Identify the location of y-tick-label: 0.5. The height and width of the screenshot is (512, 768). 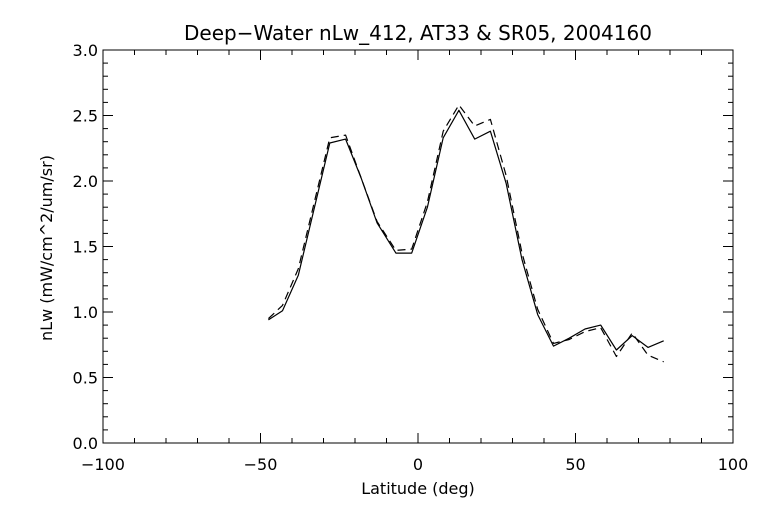
(85, 378).